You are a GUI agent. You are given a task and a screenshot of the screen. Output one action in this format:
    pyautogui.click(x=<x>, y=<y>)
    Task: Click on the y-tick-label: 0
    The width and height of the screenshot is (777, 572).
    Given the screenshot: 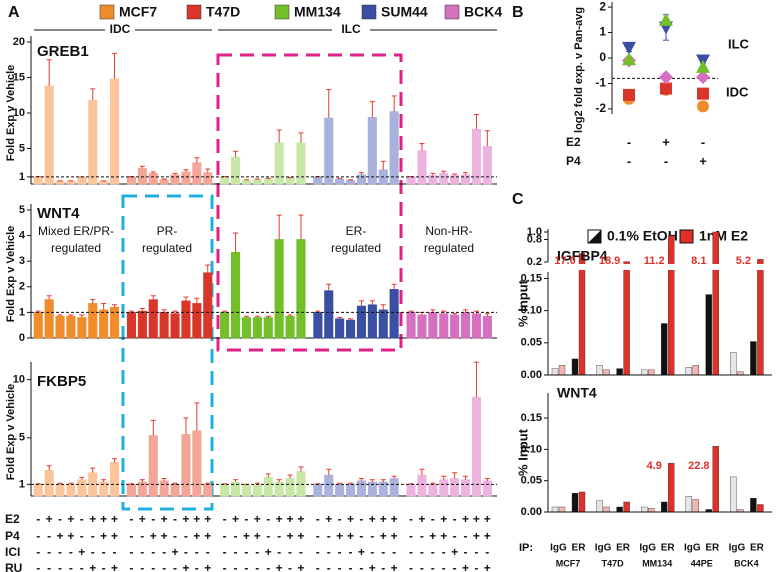 What is the action you would take?
    pyautogui.click(x=22, y=338)
    